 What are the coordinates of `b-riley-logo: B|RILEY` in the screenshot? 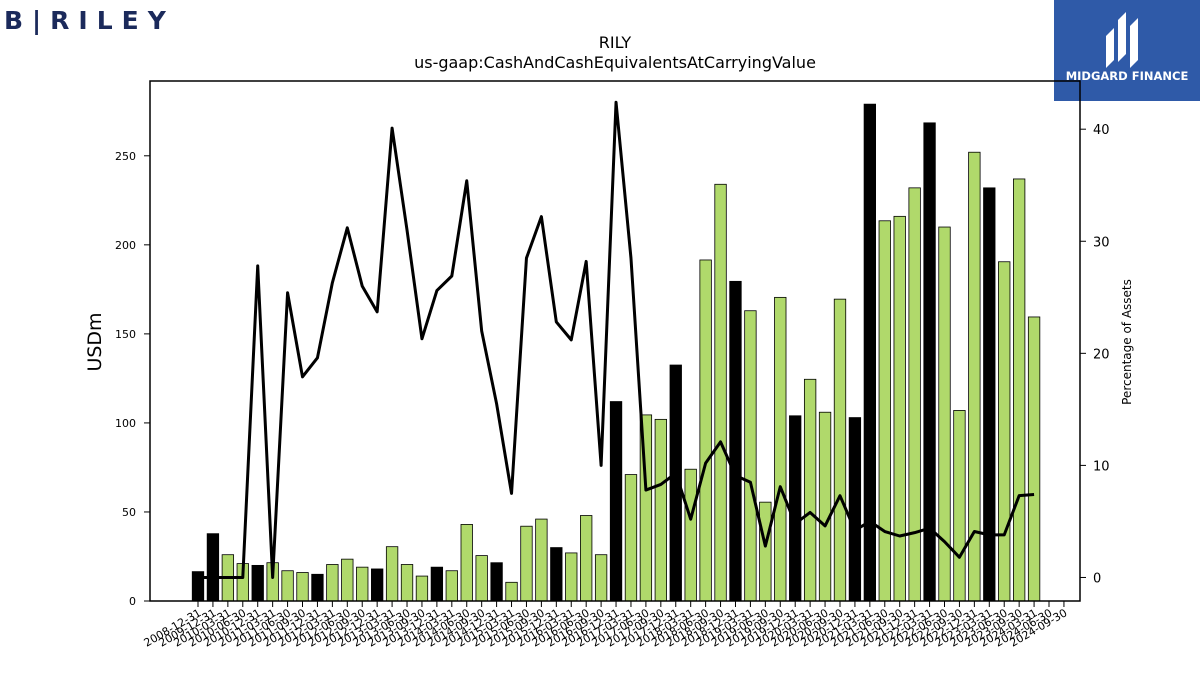 It's located at (100, 22).